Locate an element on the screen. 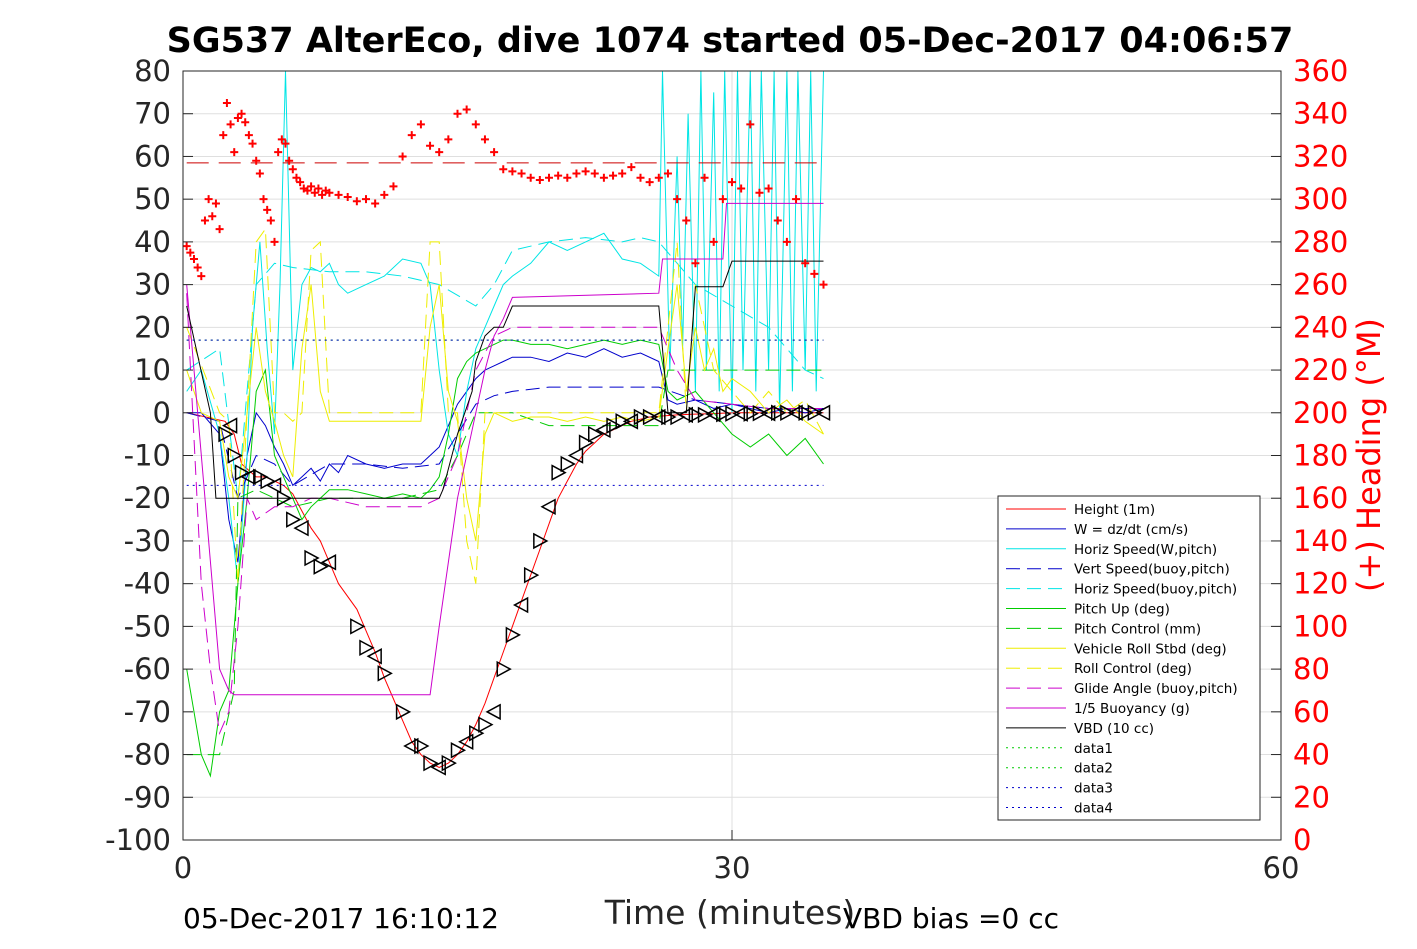 This screenshot has height=949, width=1417. footer-vbd-bias: VBD bias =0 cc is located at coordinates (951, 918).